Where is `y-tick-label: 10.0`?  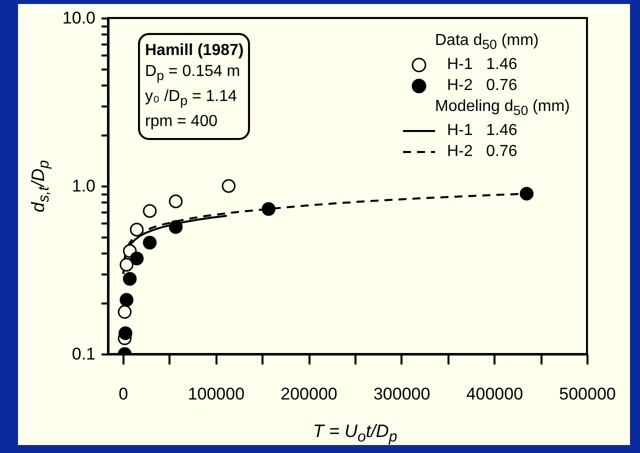 y-tick-label: 10.0 is located at coordinates (79, 18).